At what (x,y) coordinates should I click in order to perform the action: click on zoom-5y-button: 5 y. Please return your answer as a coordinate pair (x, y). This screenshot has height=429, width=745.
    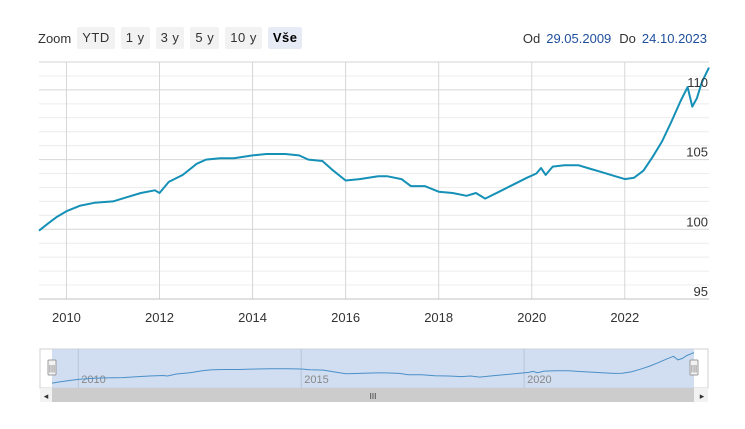
    Looking at the image, I should click on (205, 38).